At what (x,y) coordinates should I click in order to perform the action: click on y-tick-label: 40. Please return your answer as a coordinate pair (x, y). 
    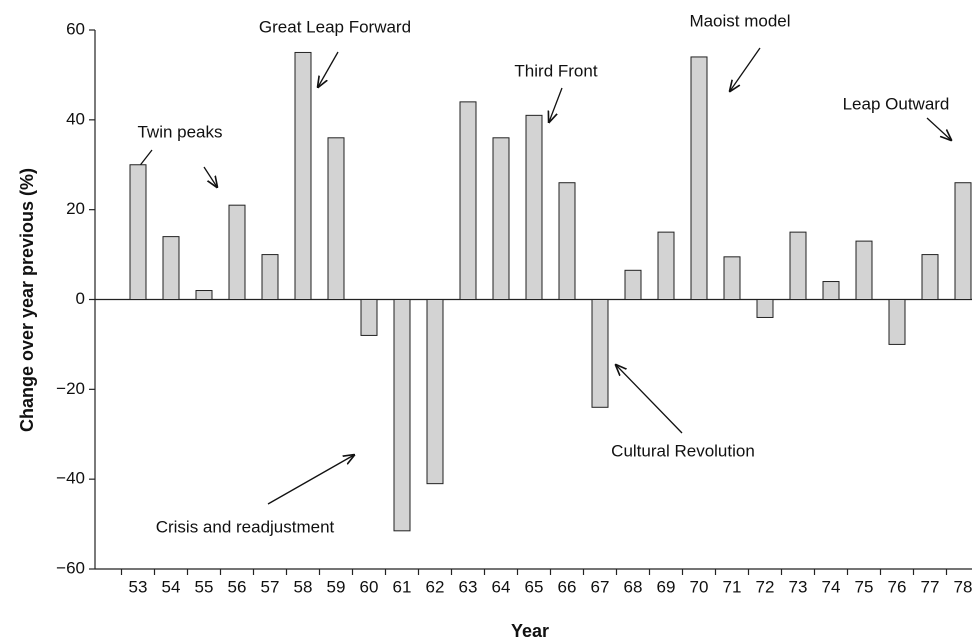
    Looking at the image, I should click on (75, 118).